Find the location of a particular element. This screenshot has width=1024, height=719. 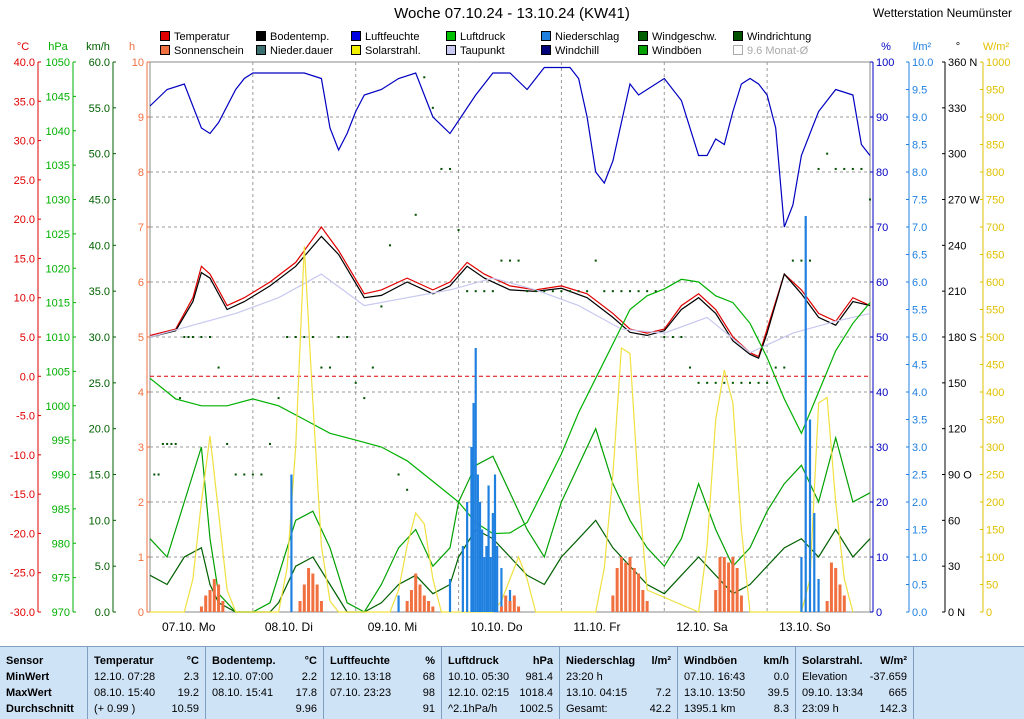

press-tick-label: 1050 is located at coordinates (58, 63).